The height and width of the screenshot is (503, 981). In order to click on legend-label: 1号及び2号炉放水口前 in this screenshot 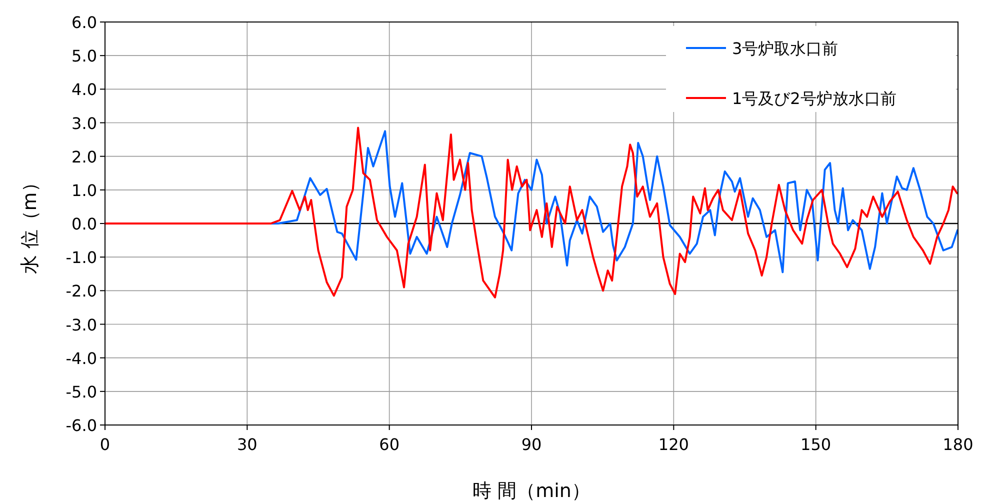, I will do `click(814, 98)`.